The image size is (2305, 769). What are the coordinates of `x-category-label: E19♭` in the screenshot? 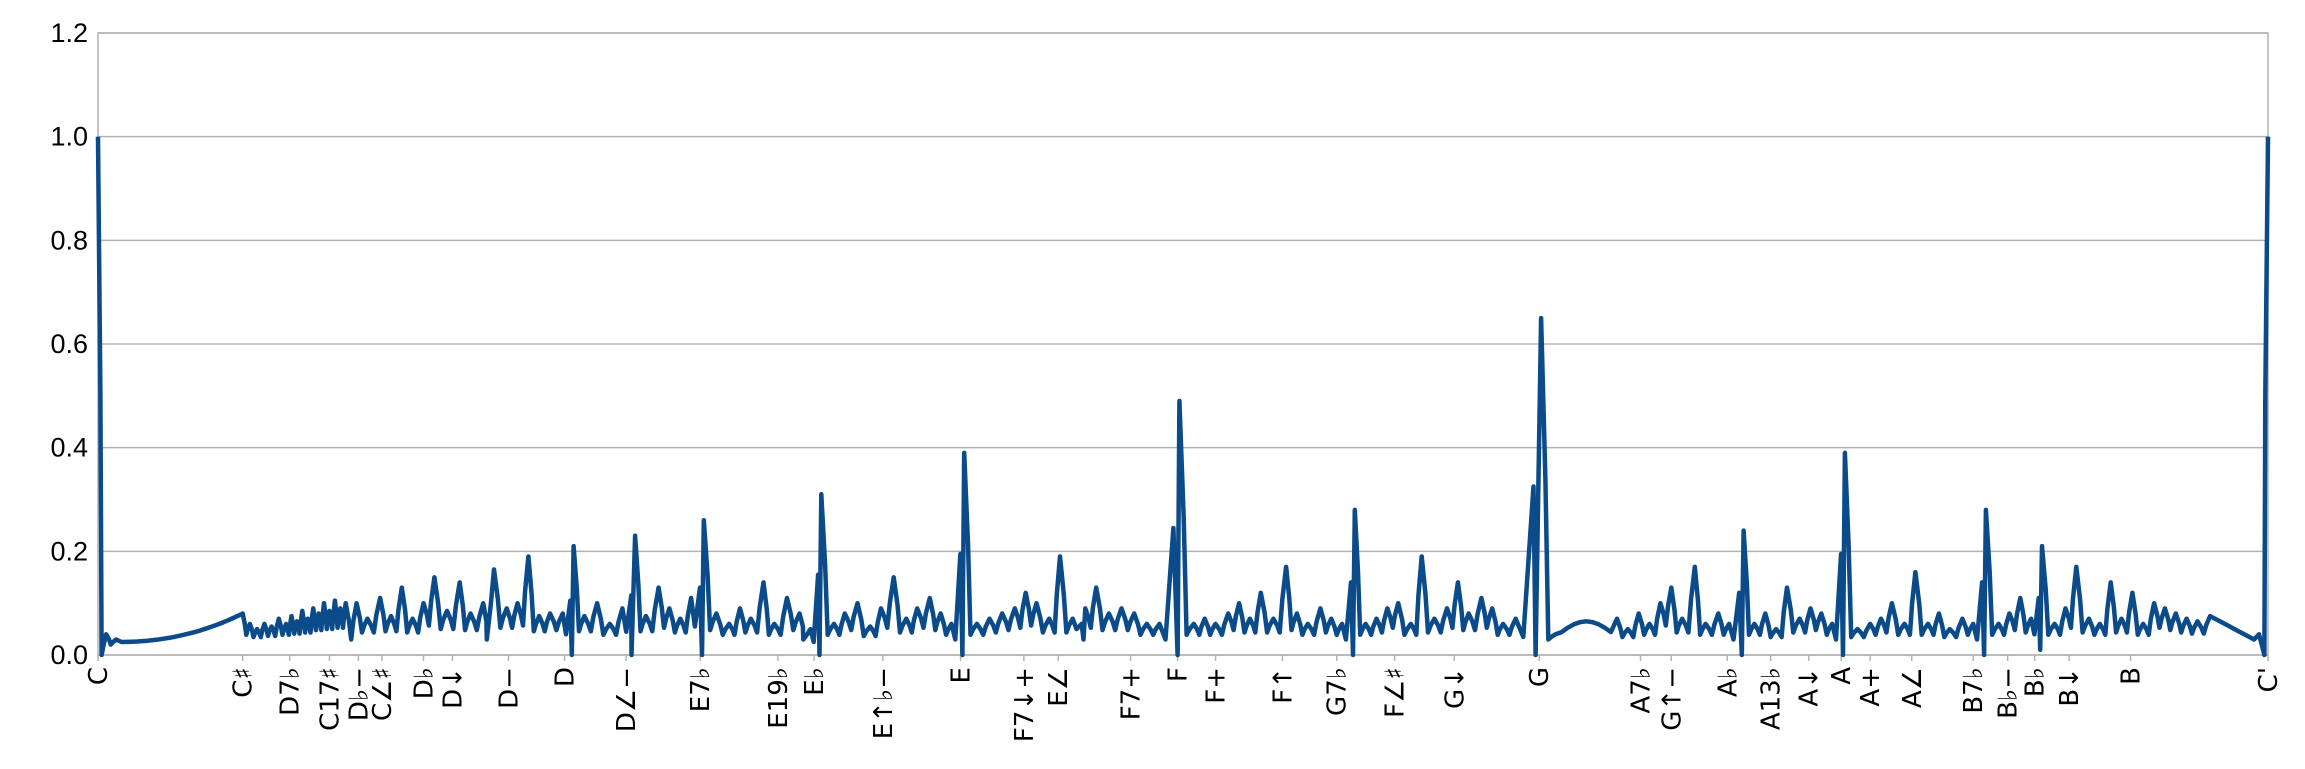 It's located at (779, 698).